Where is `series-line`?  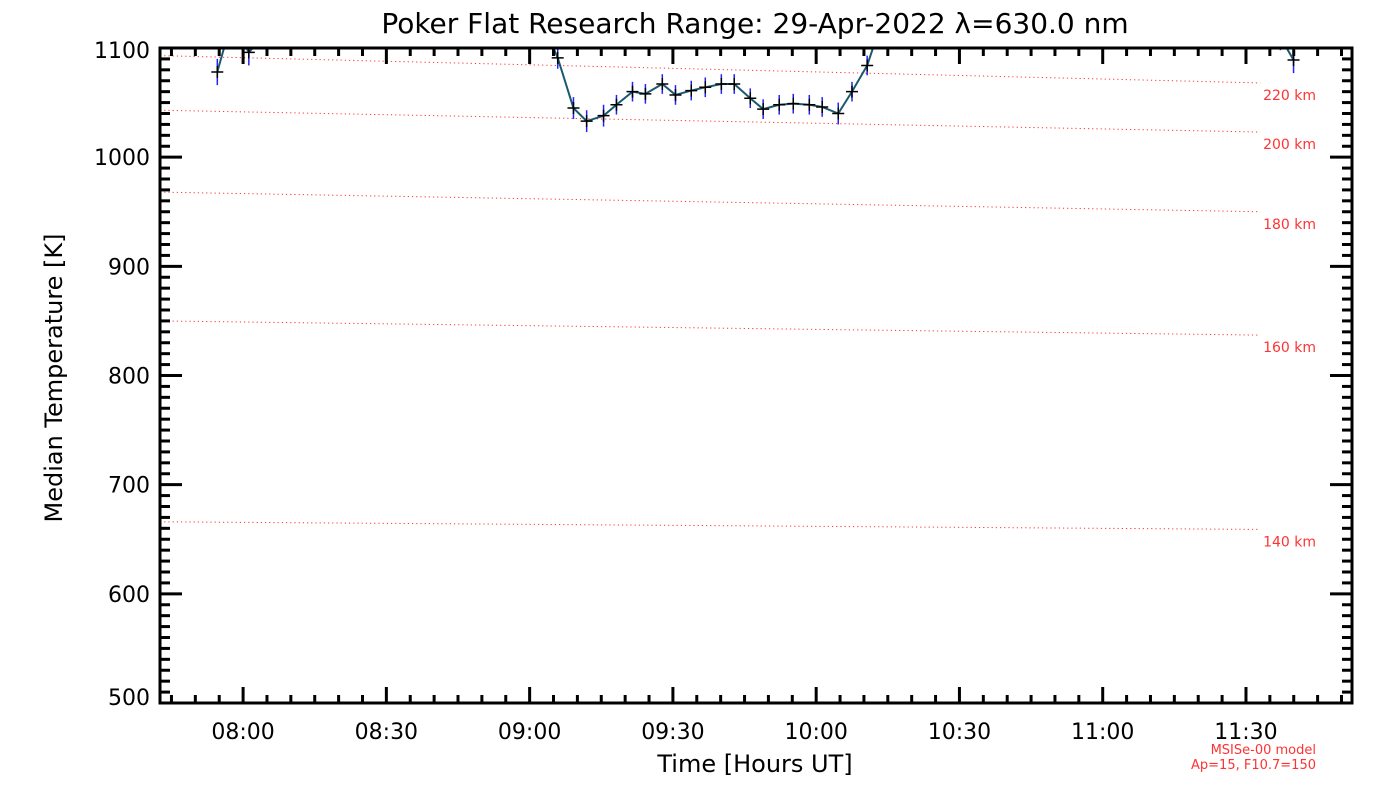 series-line is located at coordinates (755, 85).